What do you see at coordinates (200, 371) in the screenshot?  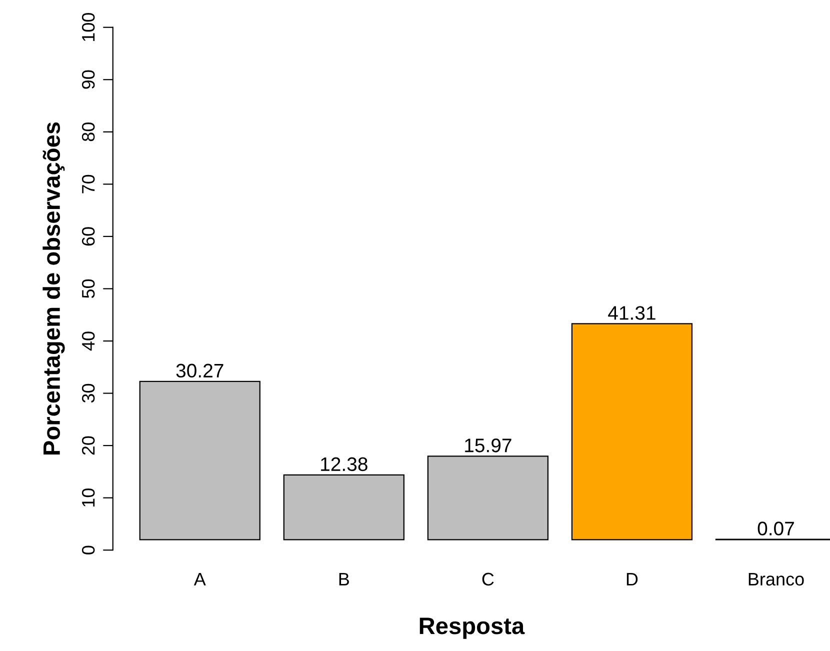 I see `data-label: 30.27` at bounding box center [200, 371].